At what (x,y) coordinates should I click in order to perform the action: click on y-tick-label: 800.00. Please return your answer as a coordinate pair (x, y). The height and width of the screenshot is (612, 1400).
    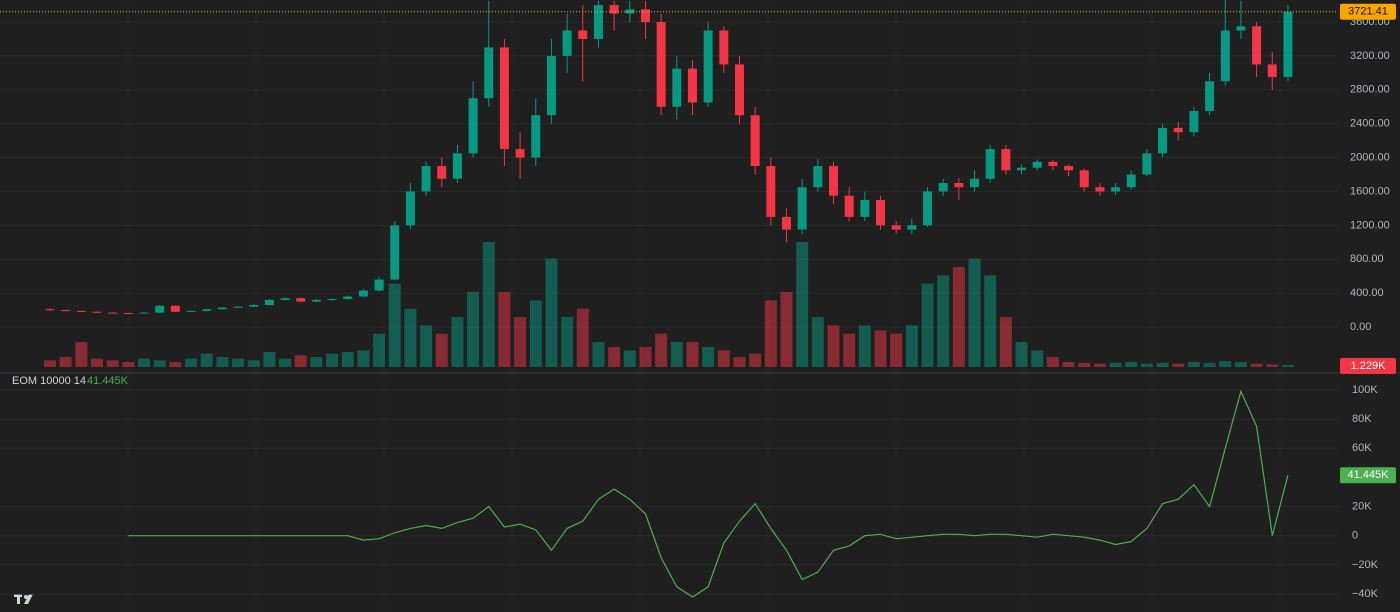
    Looking at the image, I should click on (1367, 259).